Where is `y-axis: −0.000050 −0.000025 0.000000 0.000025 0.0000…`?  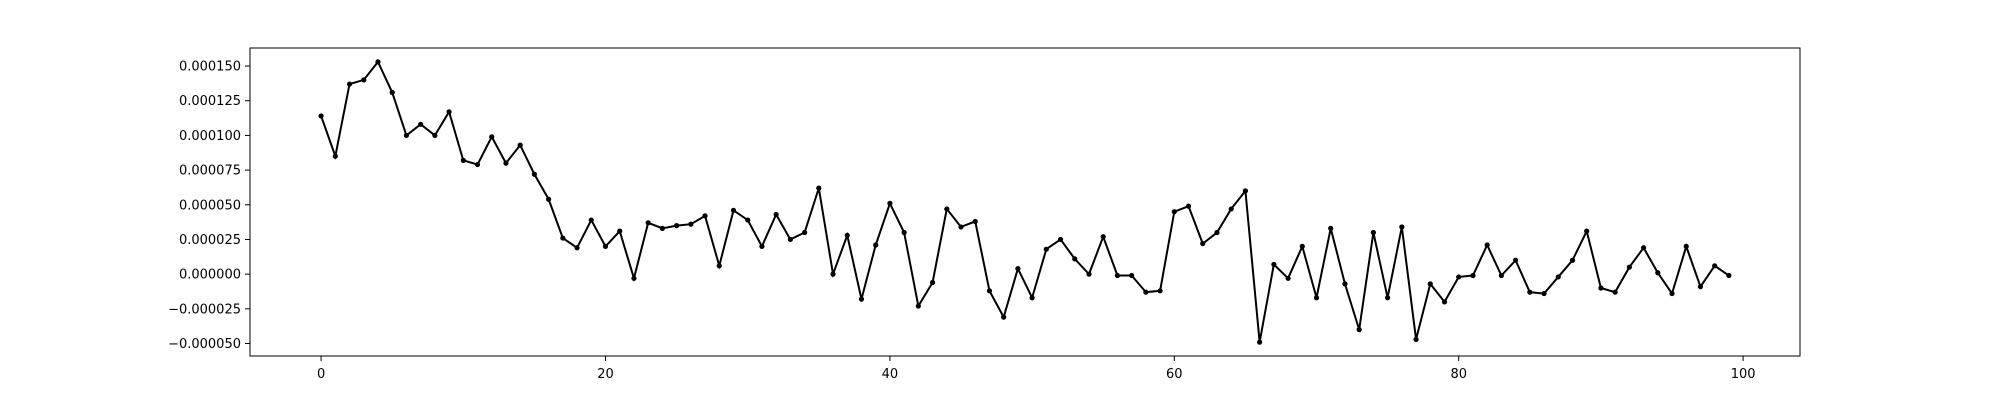
y-axis: −0.000050 −0.000025 0.000000 0.000025 0.0000… is located at coordinates (209, 206).